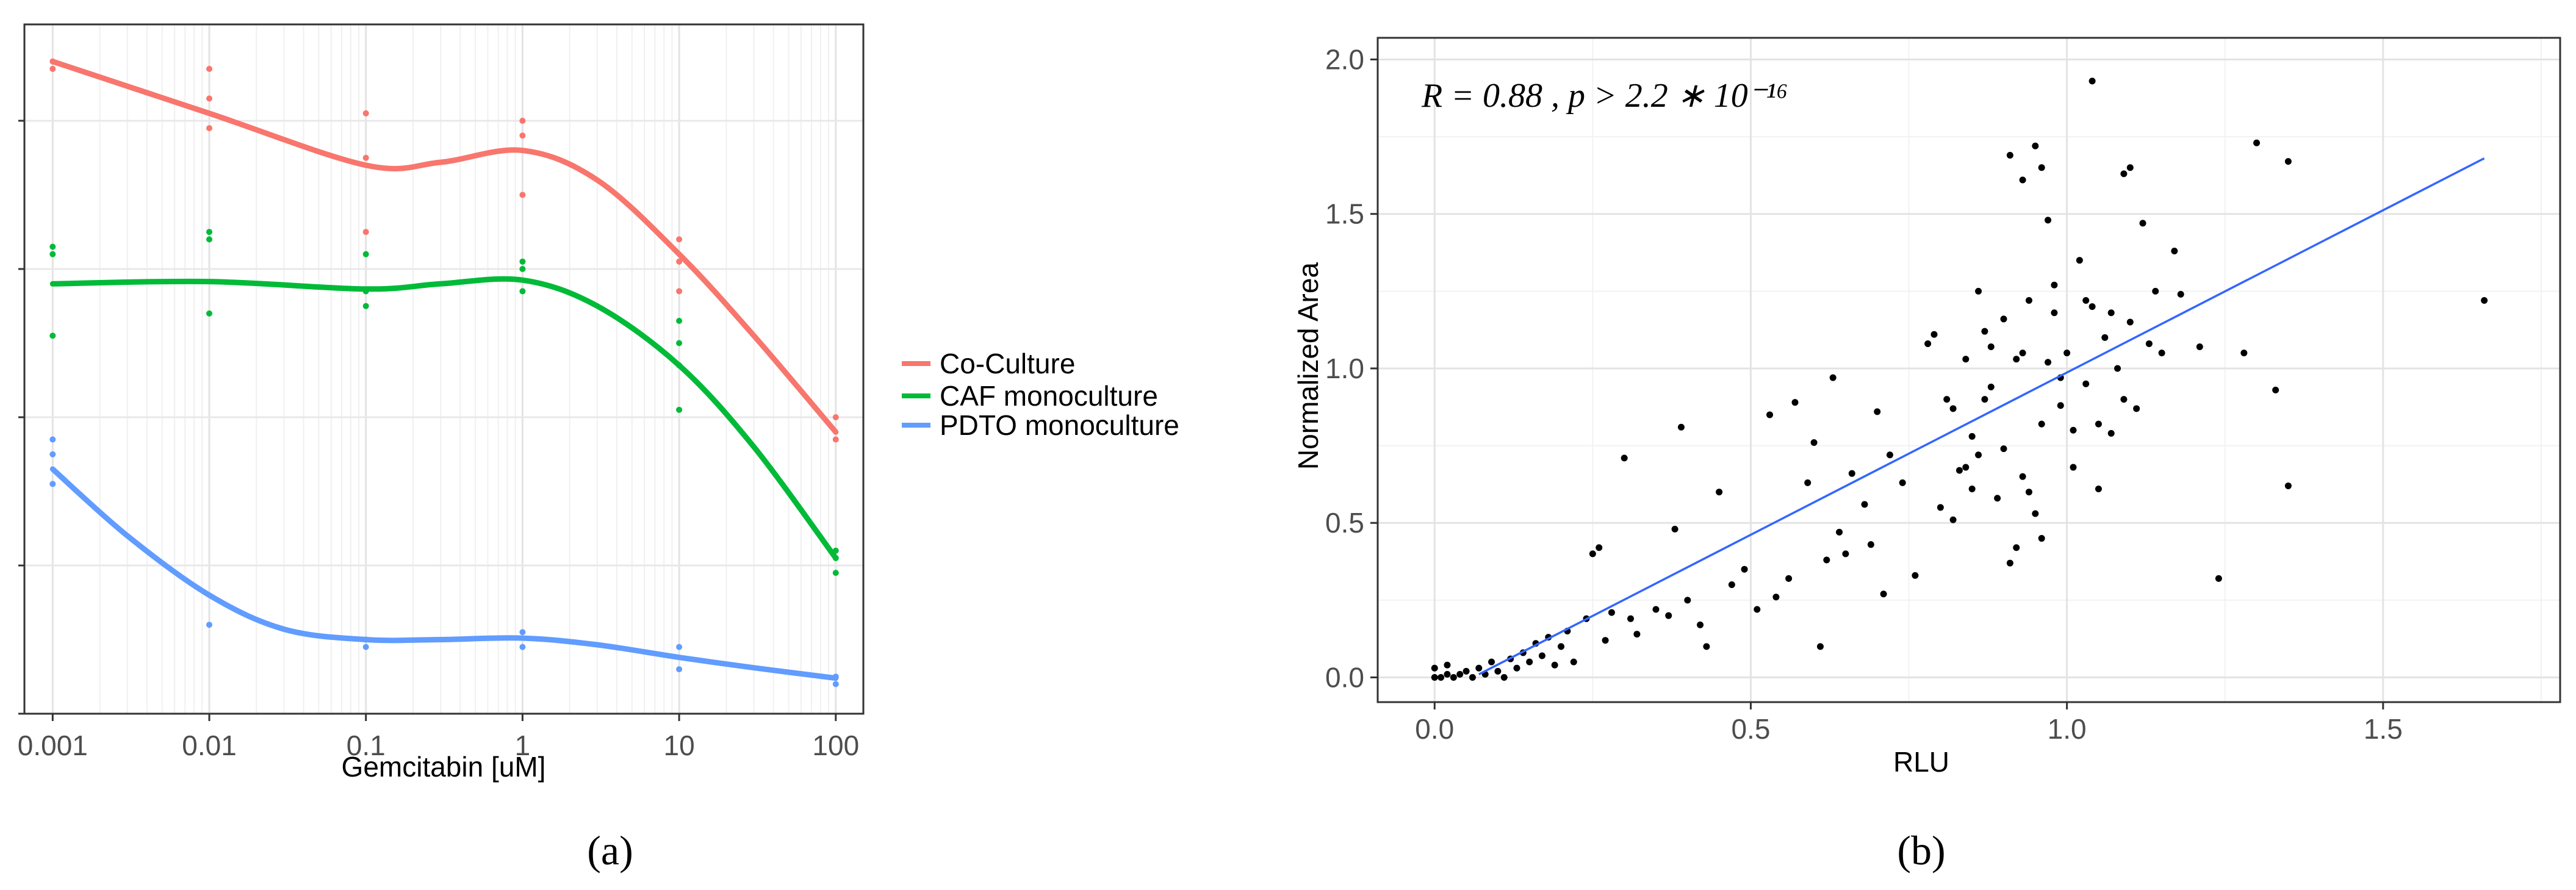  I want to click on panel-a-x-tick-label: 10, so click(679, 746).